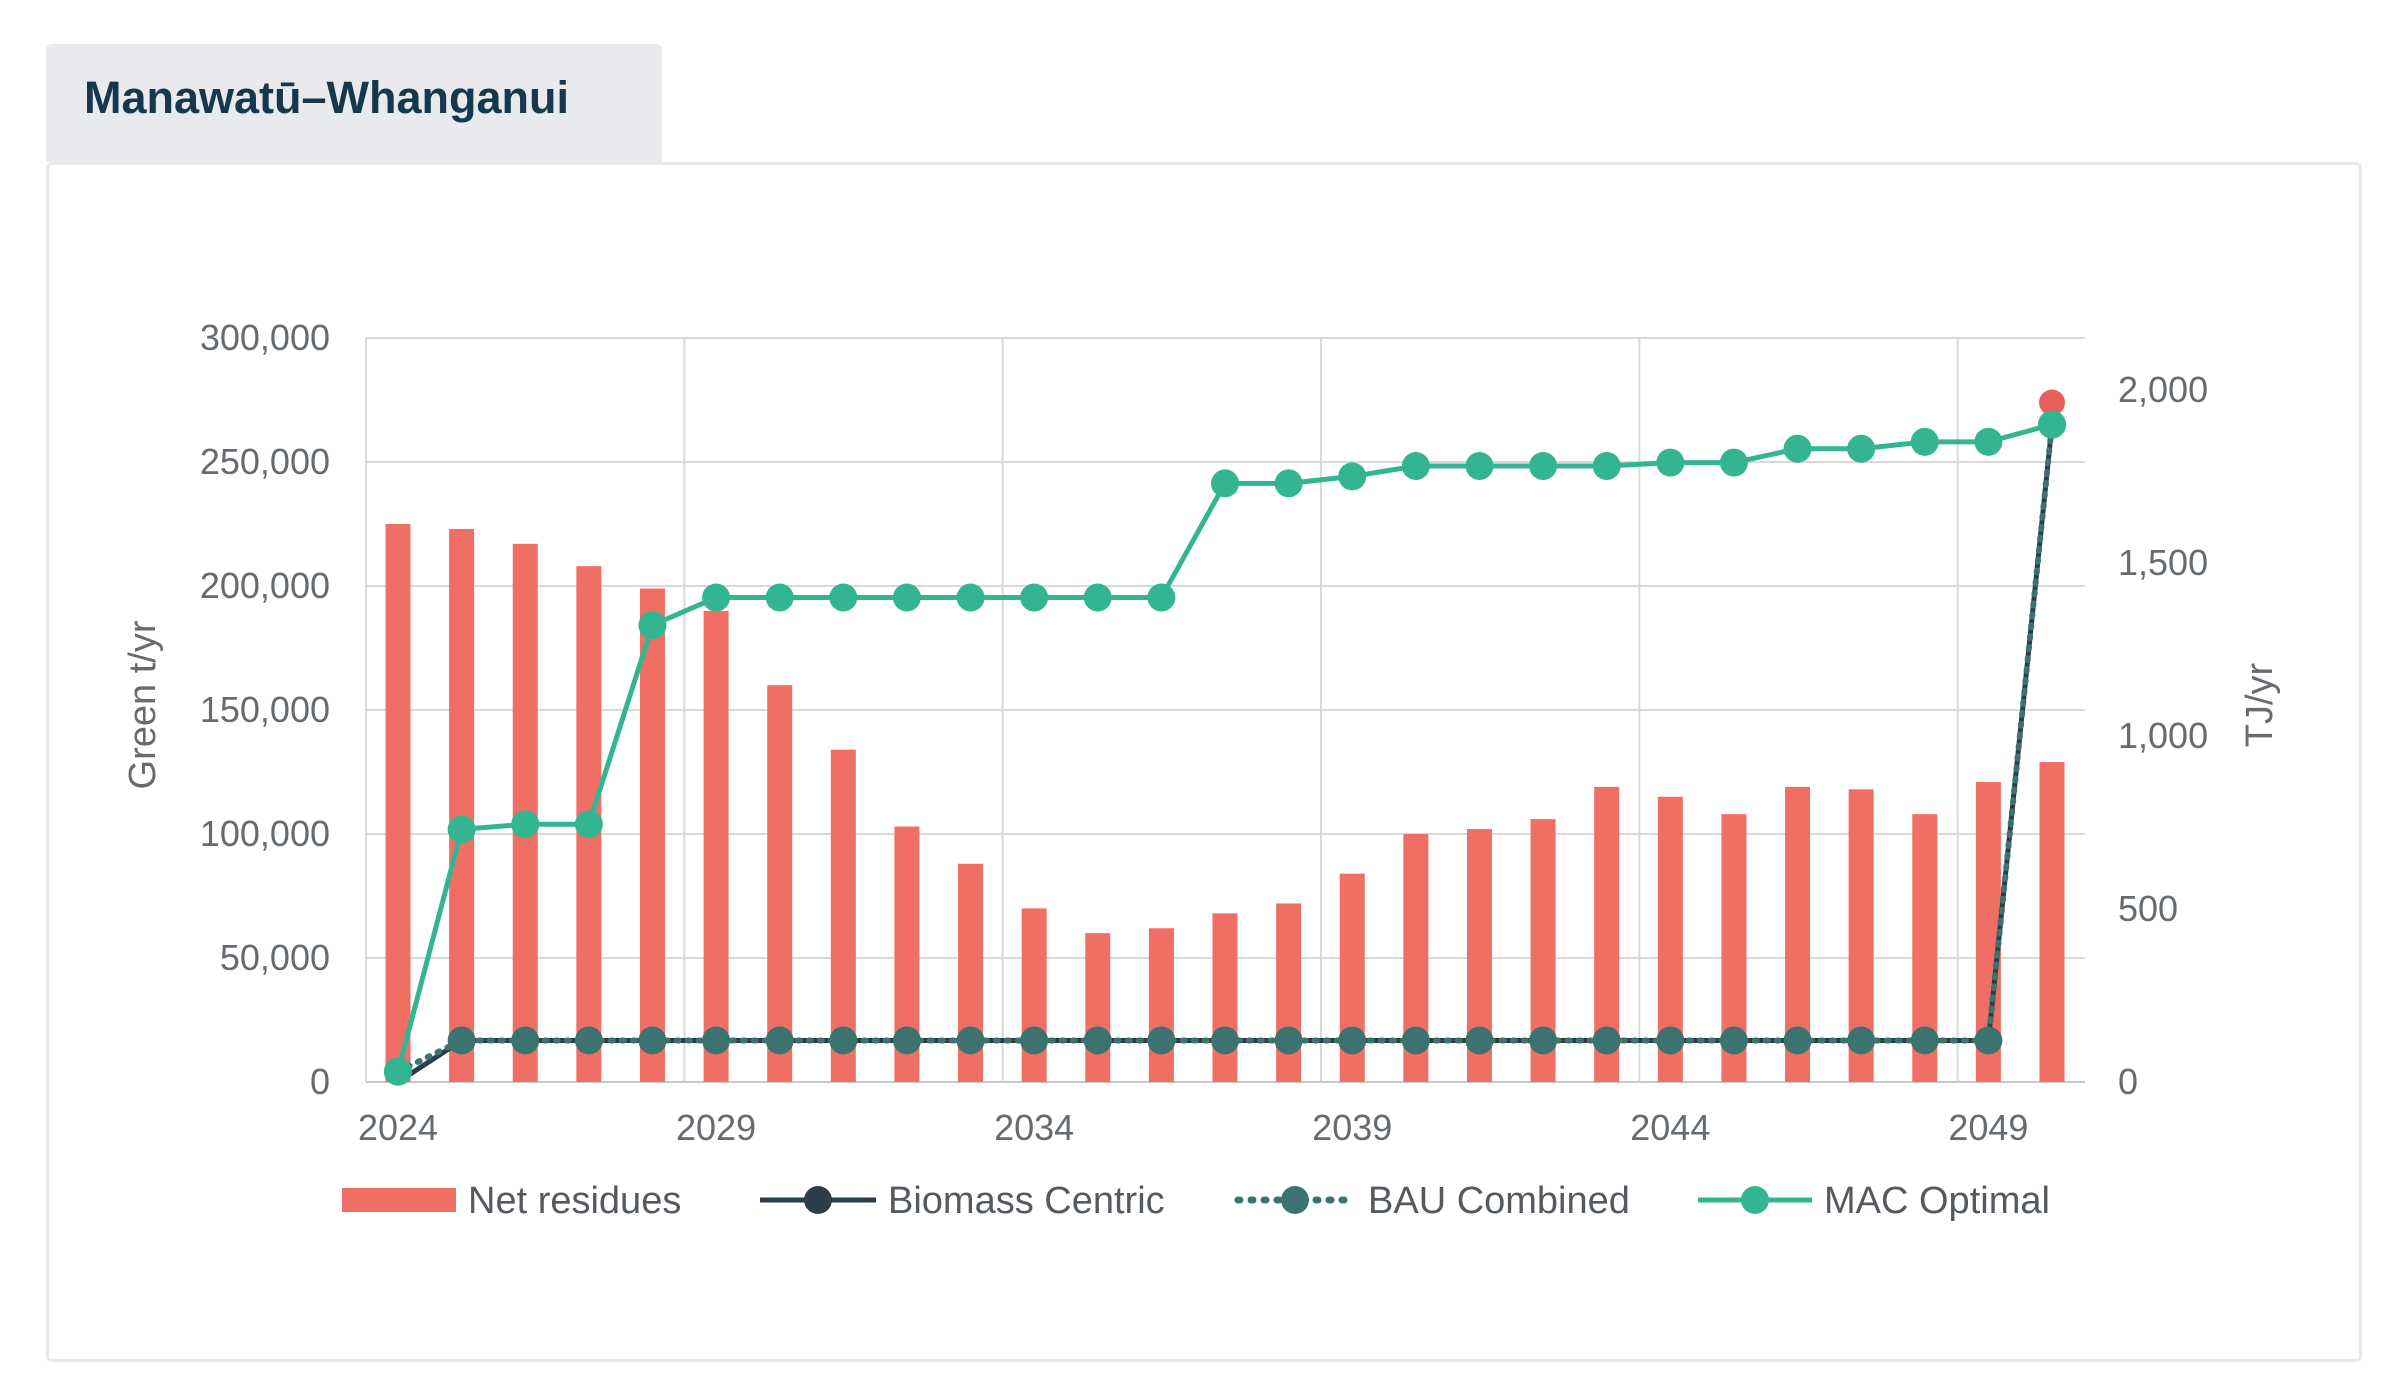  I want to click on y-tick-right: 0, so click(2128, 1081).